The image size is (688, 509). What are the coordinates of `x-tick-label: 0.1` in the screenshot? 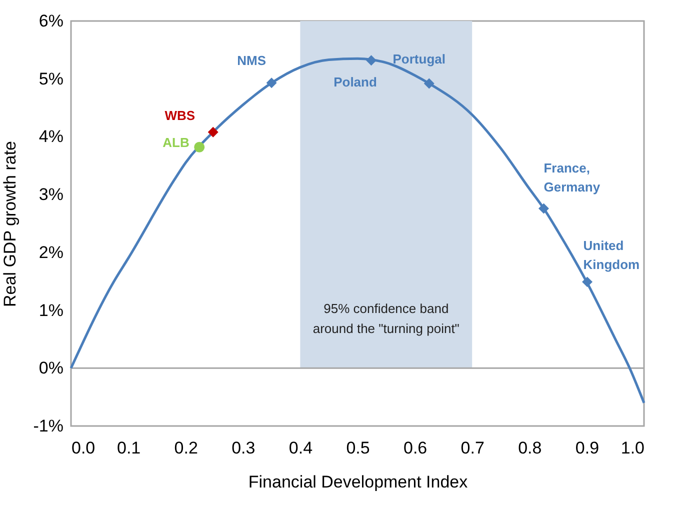 It's located at (128, 448).